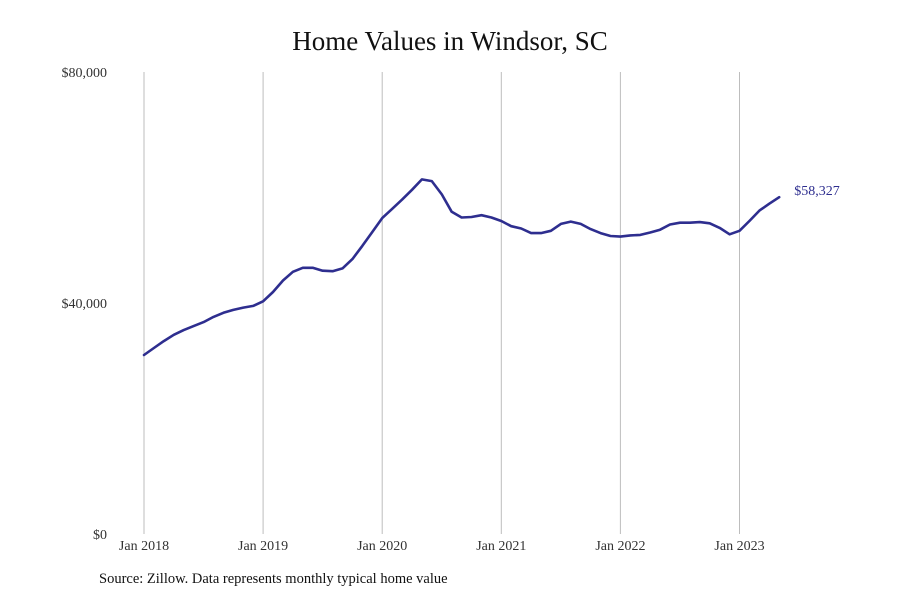 The image size is (900, 600). What do you see at coordinates (85, 73) in the screenshot?
I see `y-tick-label: $80,000` at bounding box center [85, 73].